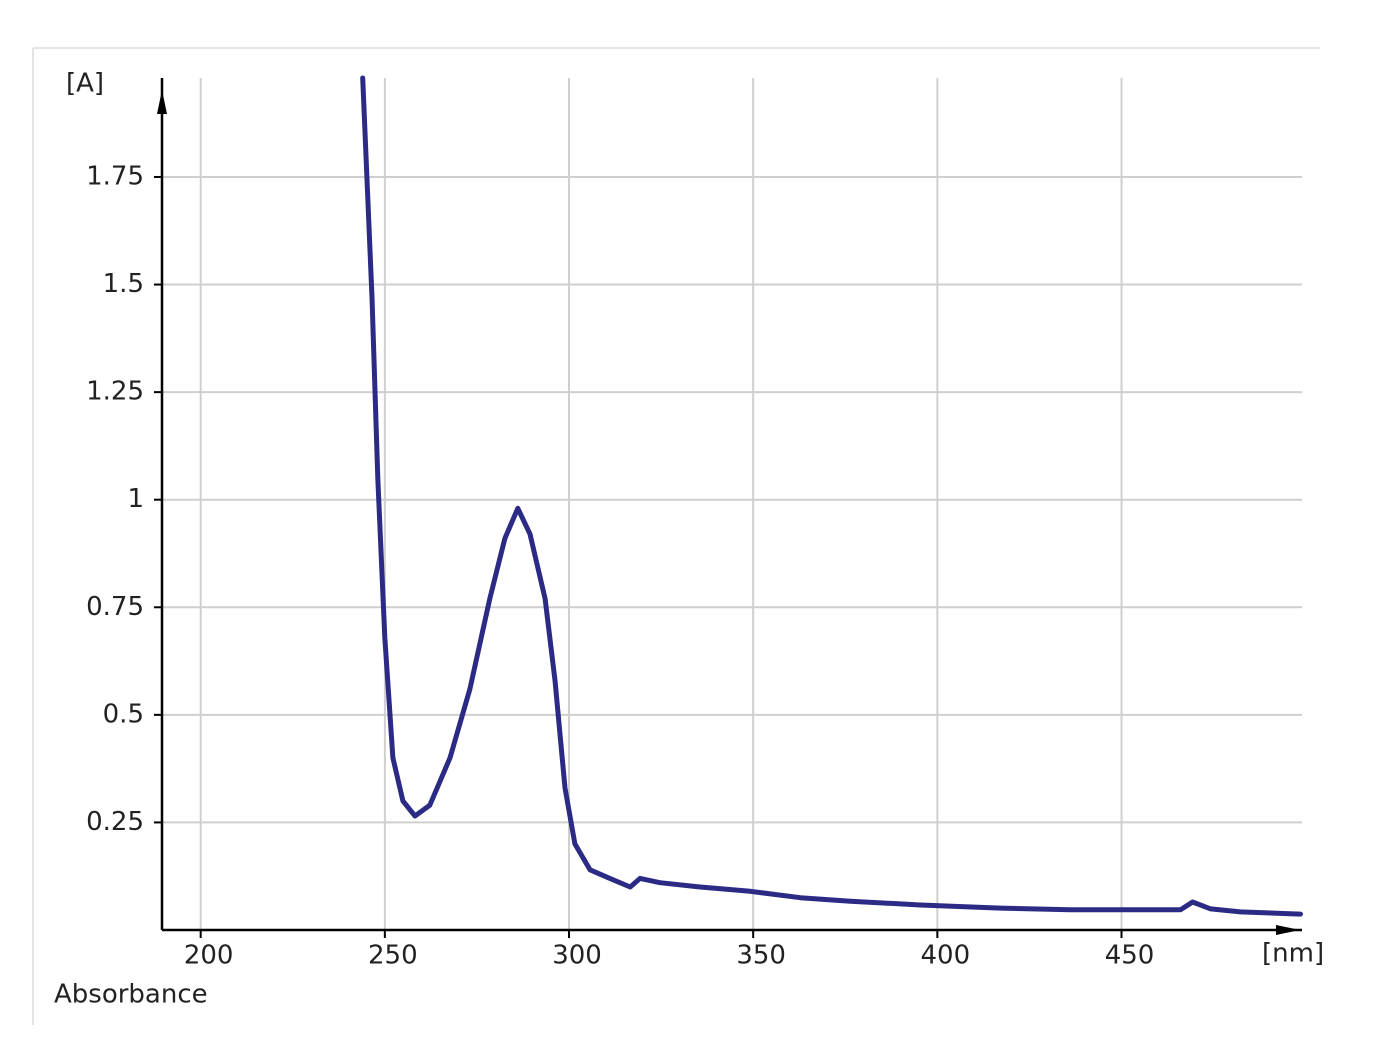  Describe the element at coordinates (123, 714) in the screenshot. I see `y-tick-label: 0.5` at that location.